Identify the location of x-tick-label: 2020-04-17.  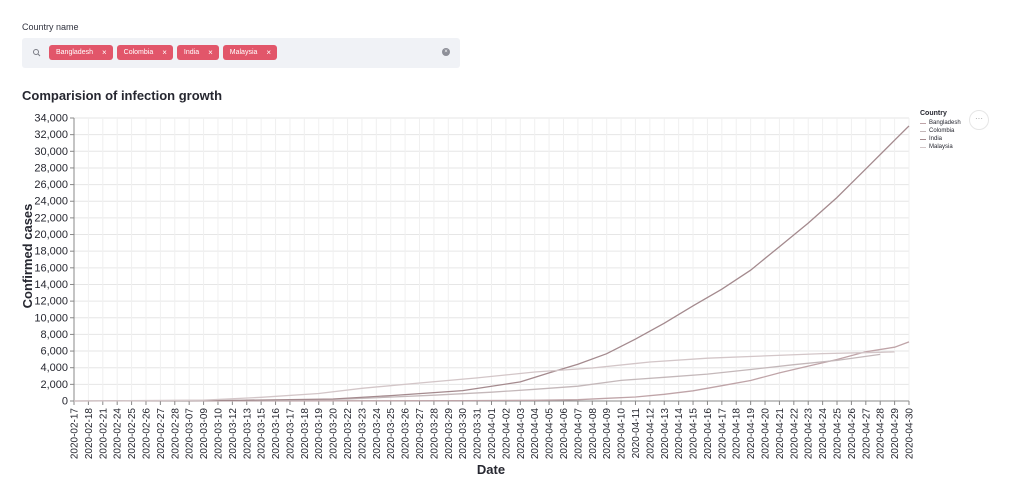
(722, 434).